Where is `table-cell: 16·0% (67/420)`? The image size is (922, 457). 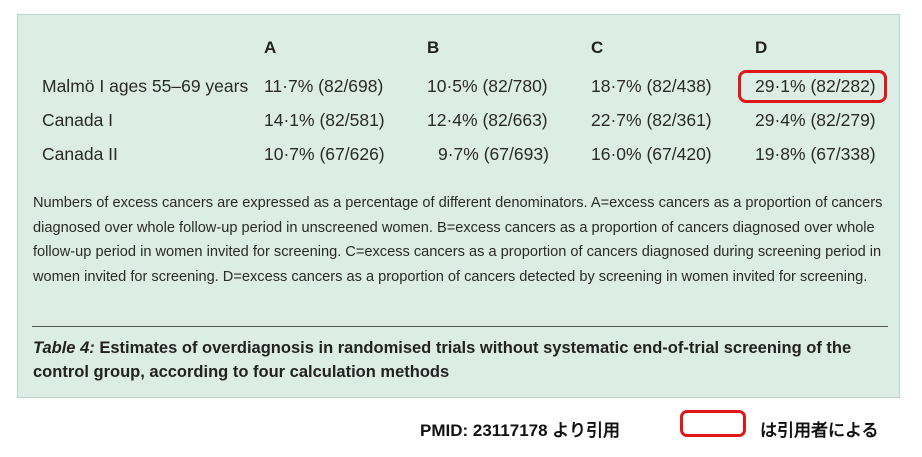
table-cell: 16·0% (67/420) is located at coordinates (651, 154).